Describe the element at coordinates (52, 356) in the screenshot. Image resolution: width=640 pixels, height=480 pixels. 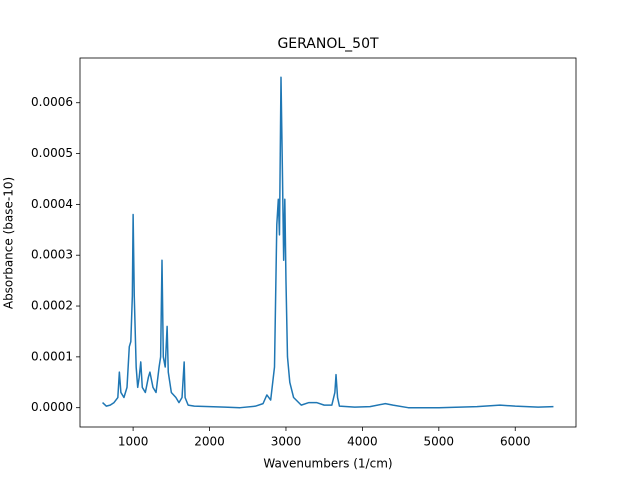
I see `y-tick-label: 0.0001` at that location.